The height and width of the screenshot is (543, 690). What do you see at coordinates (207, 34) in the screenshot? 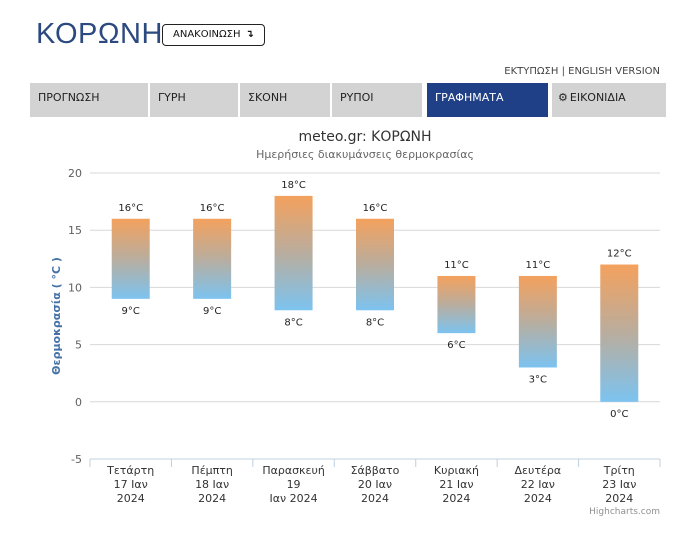
I see `announcement-label: ΑΝΑΚΟΙΝΩΣΗ` at bounding box center [207, 34].